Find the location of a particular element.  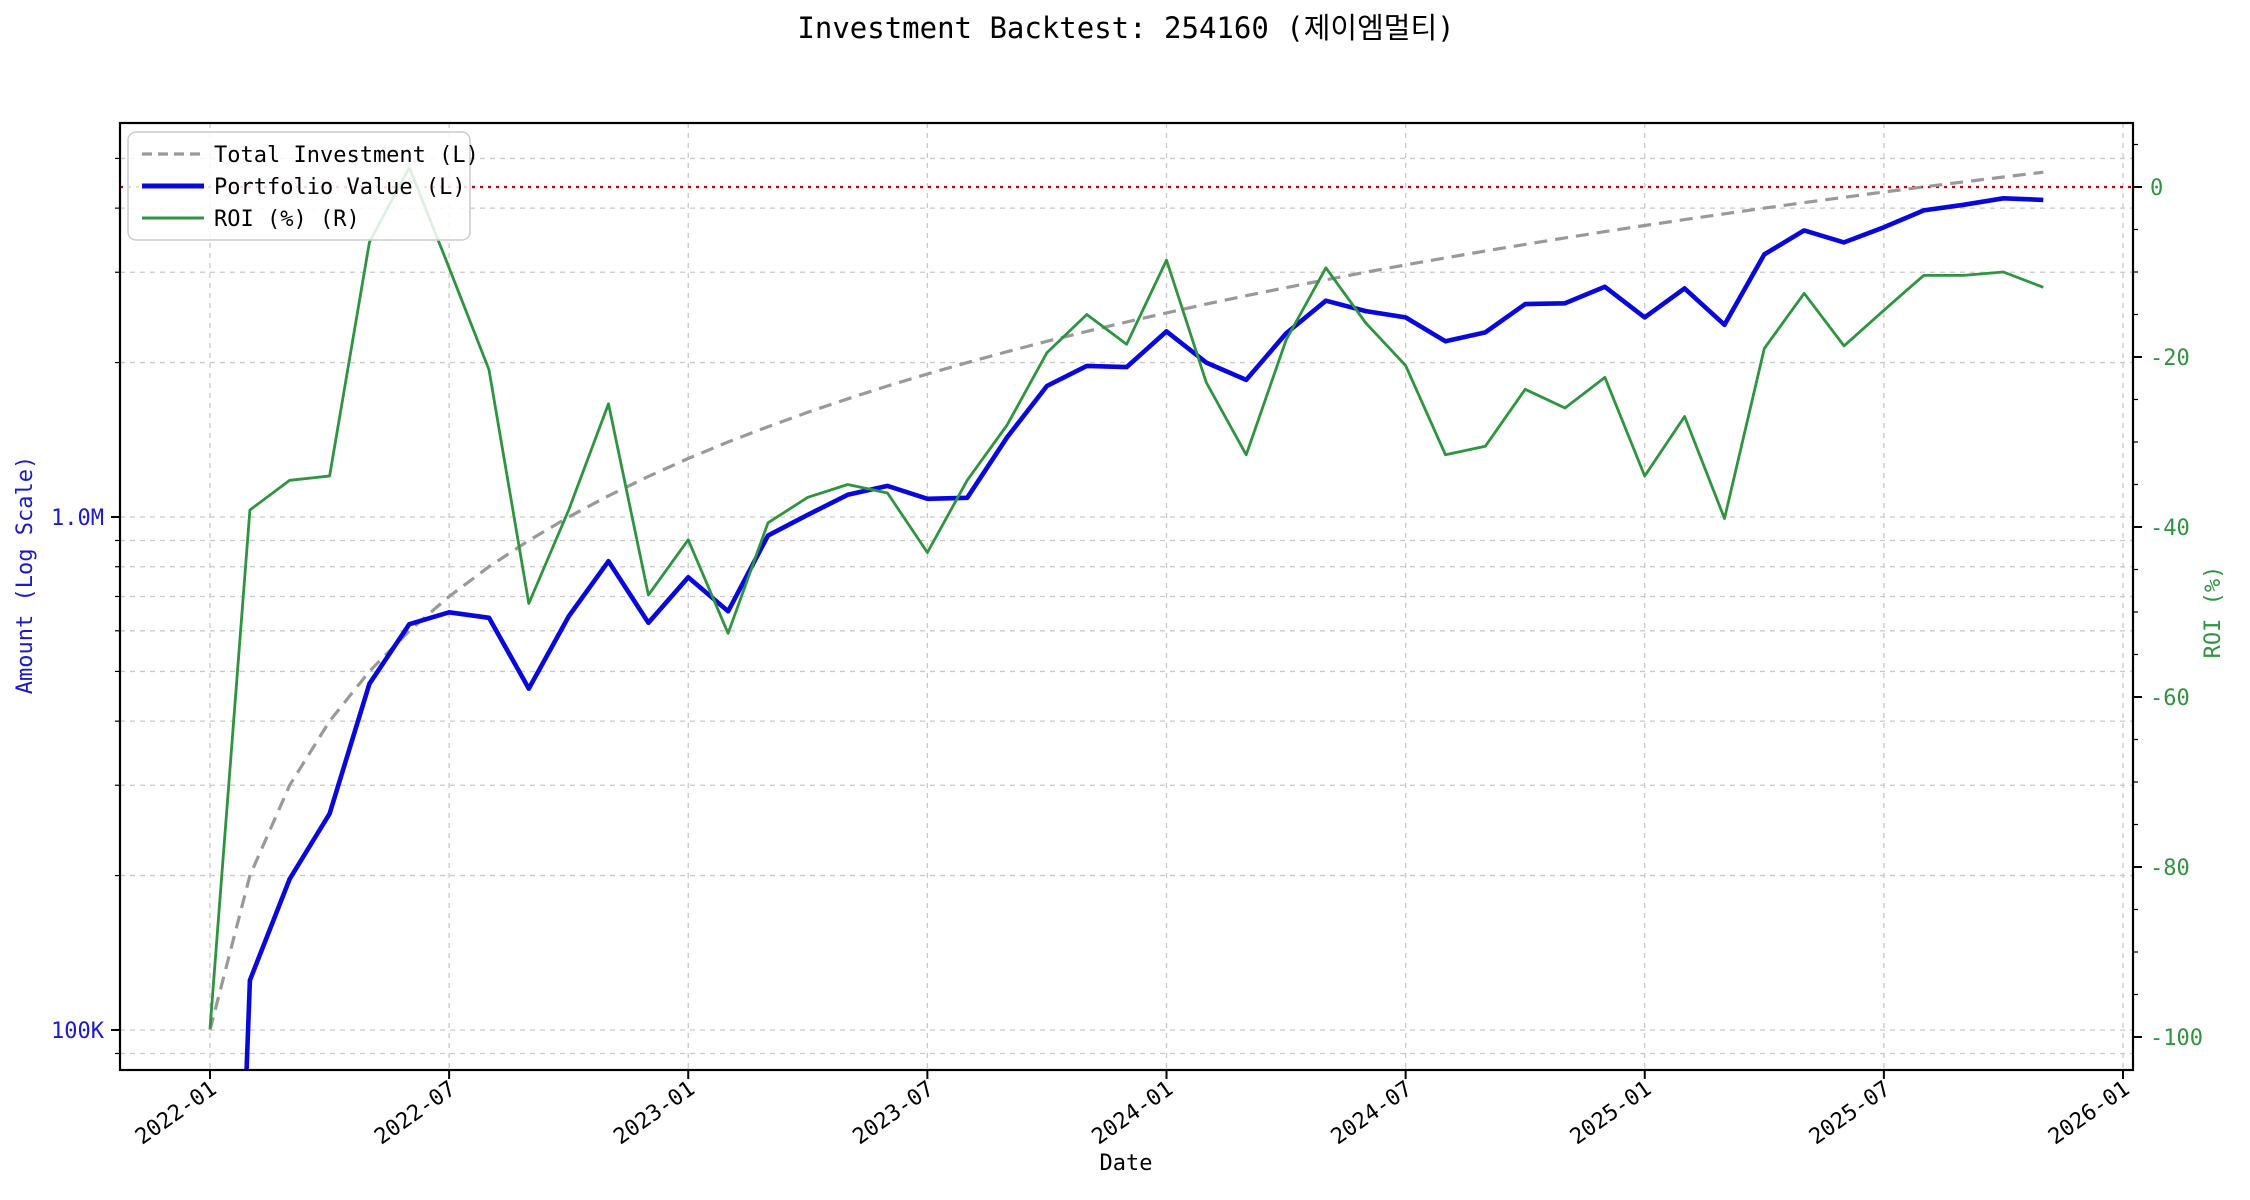

x-tick-label: 2022-01 is located at coordinates (176, 1113).